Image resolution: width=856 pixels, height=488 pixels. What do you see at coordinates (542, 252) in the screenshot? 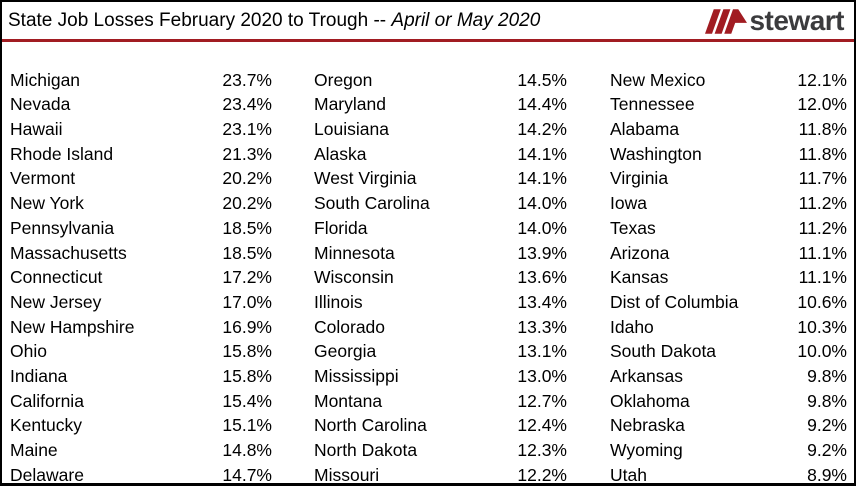
I see `state-loss-value: 13.9%` at bounding box center [542, 252].